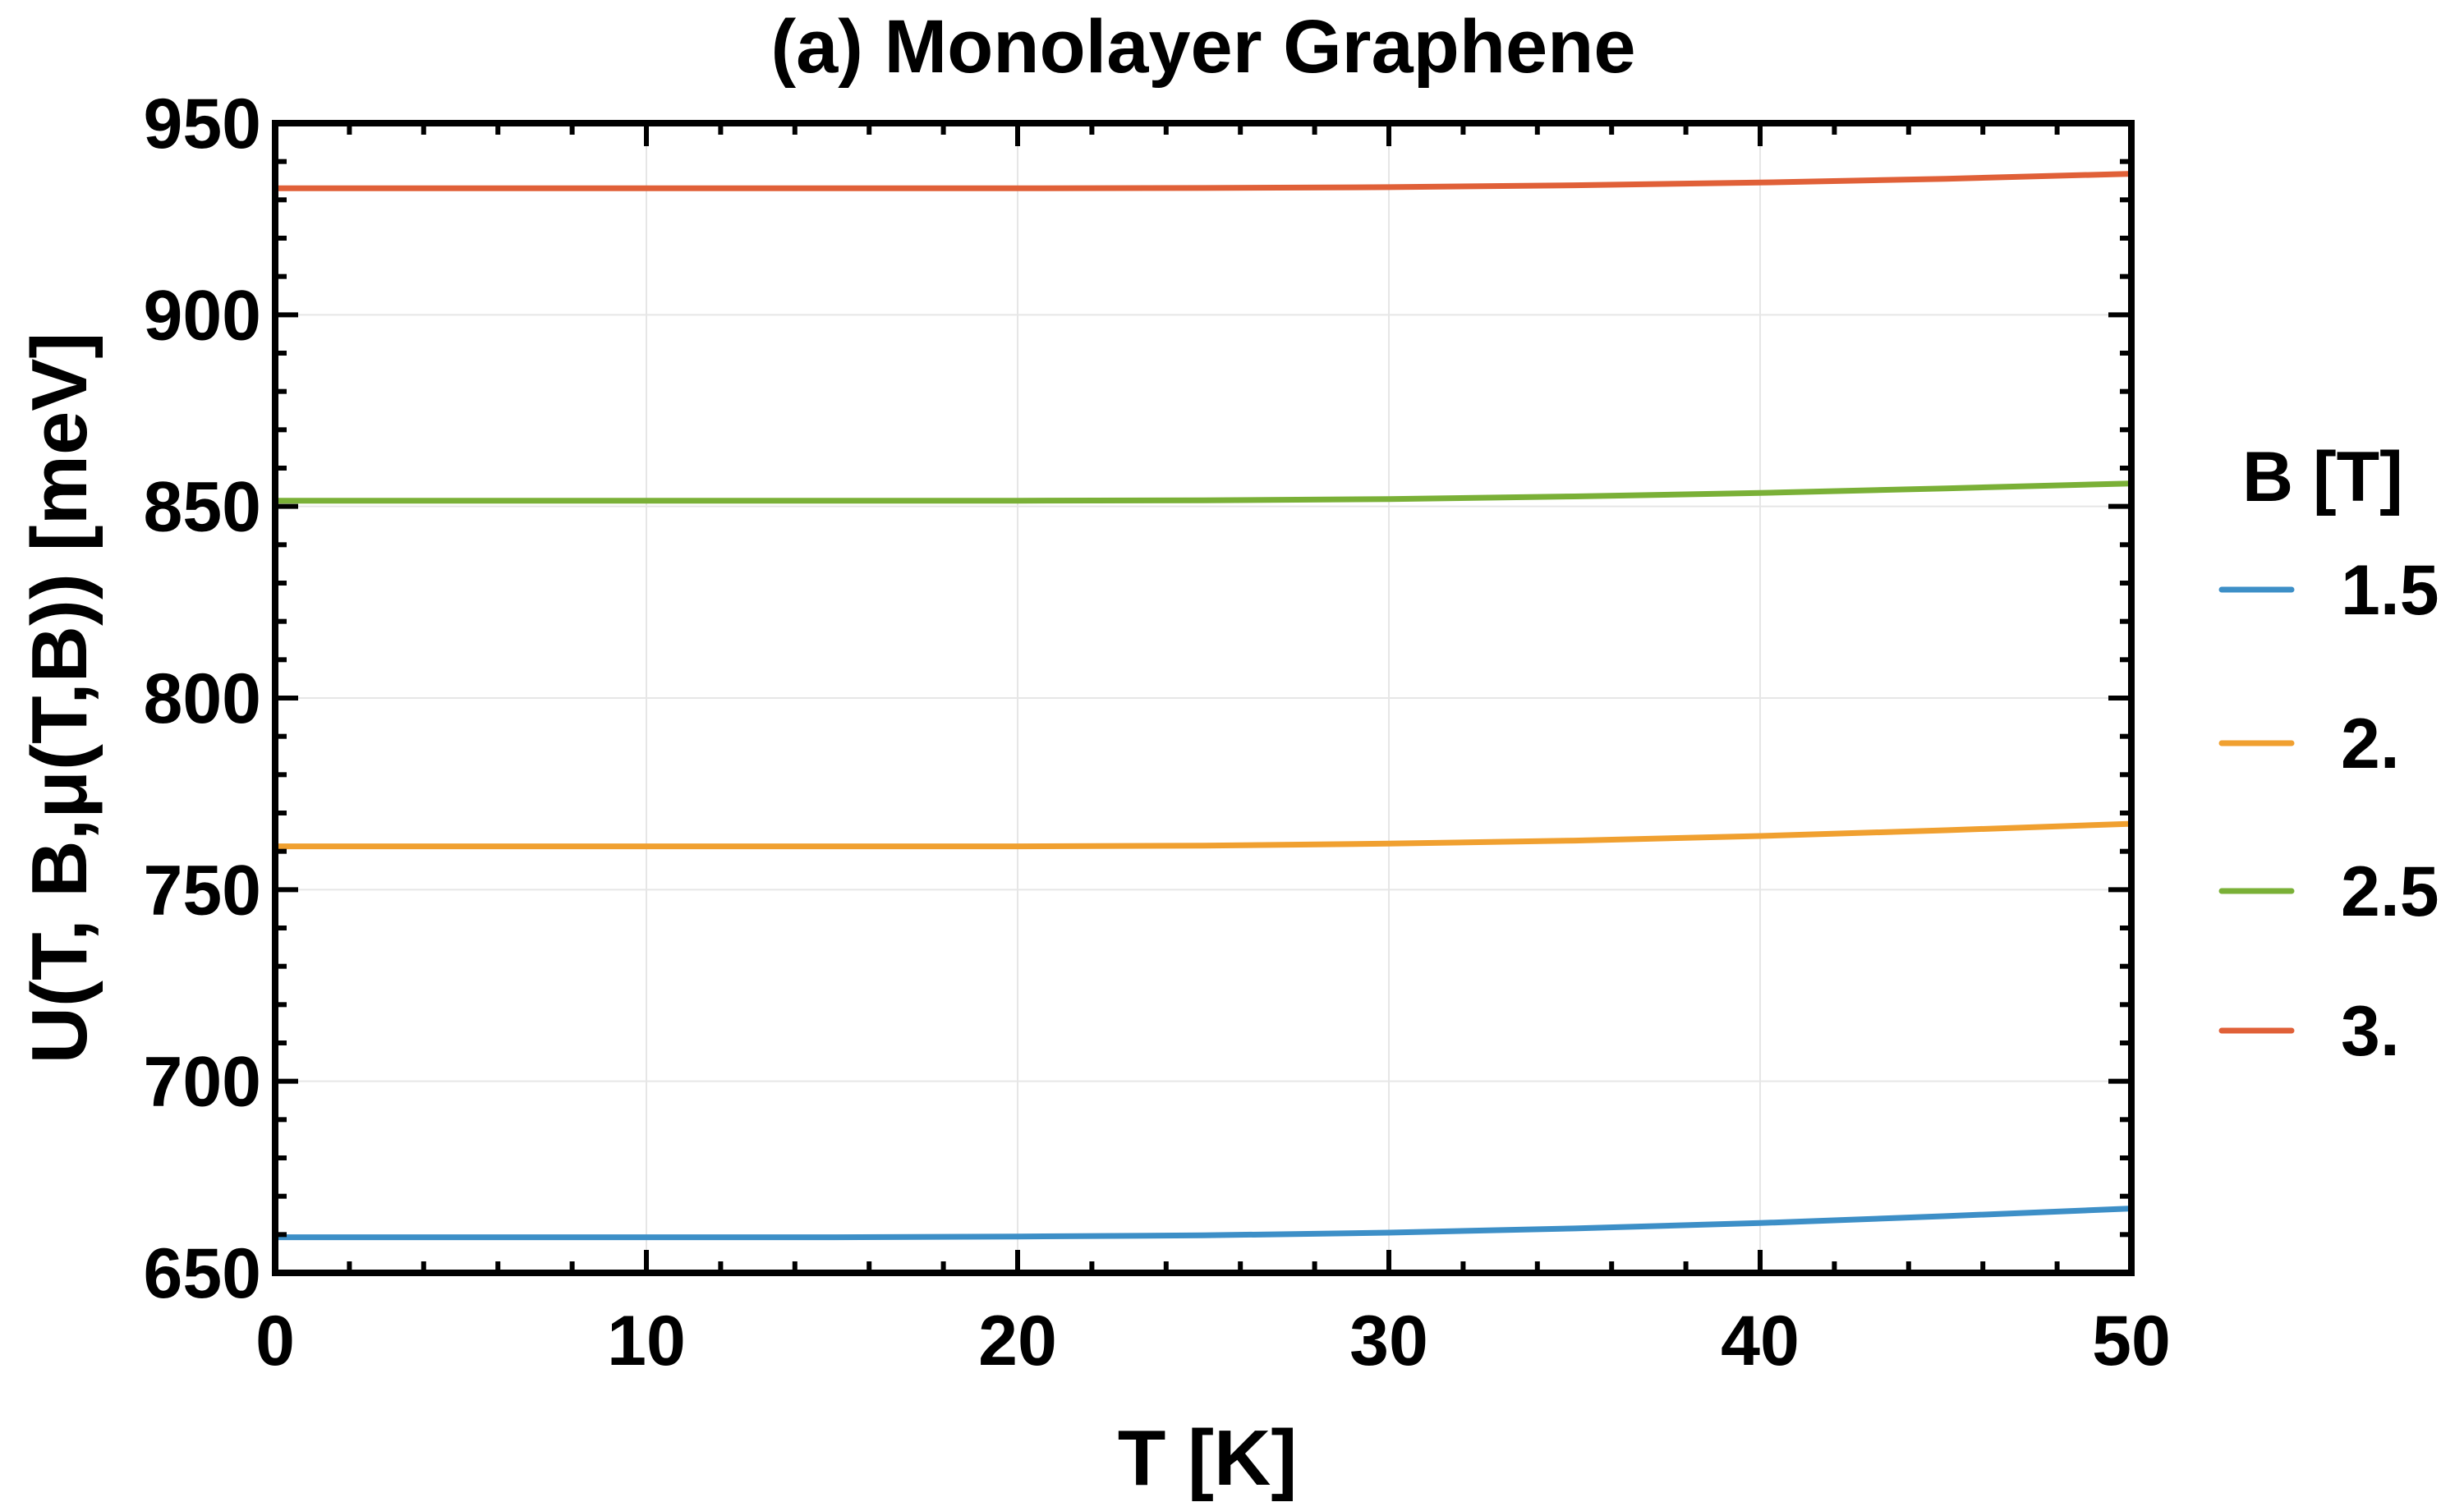  I want to click on legend-label-3.: 3., so click(2370, 1031).